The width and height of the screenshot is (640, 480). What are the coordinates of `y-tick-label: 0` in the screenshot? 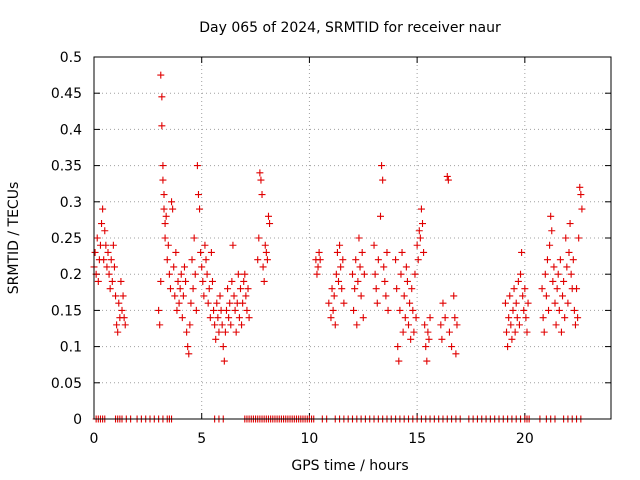 It's located at (77, 420).